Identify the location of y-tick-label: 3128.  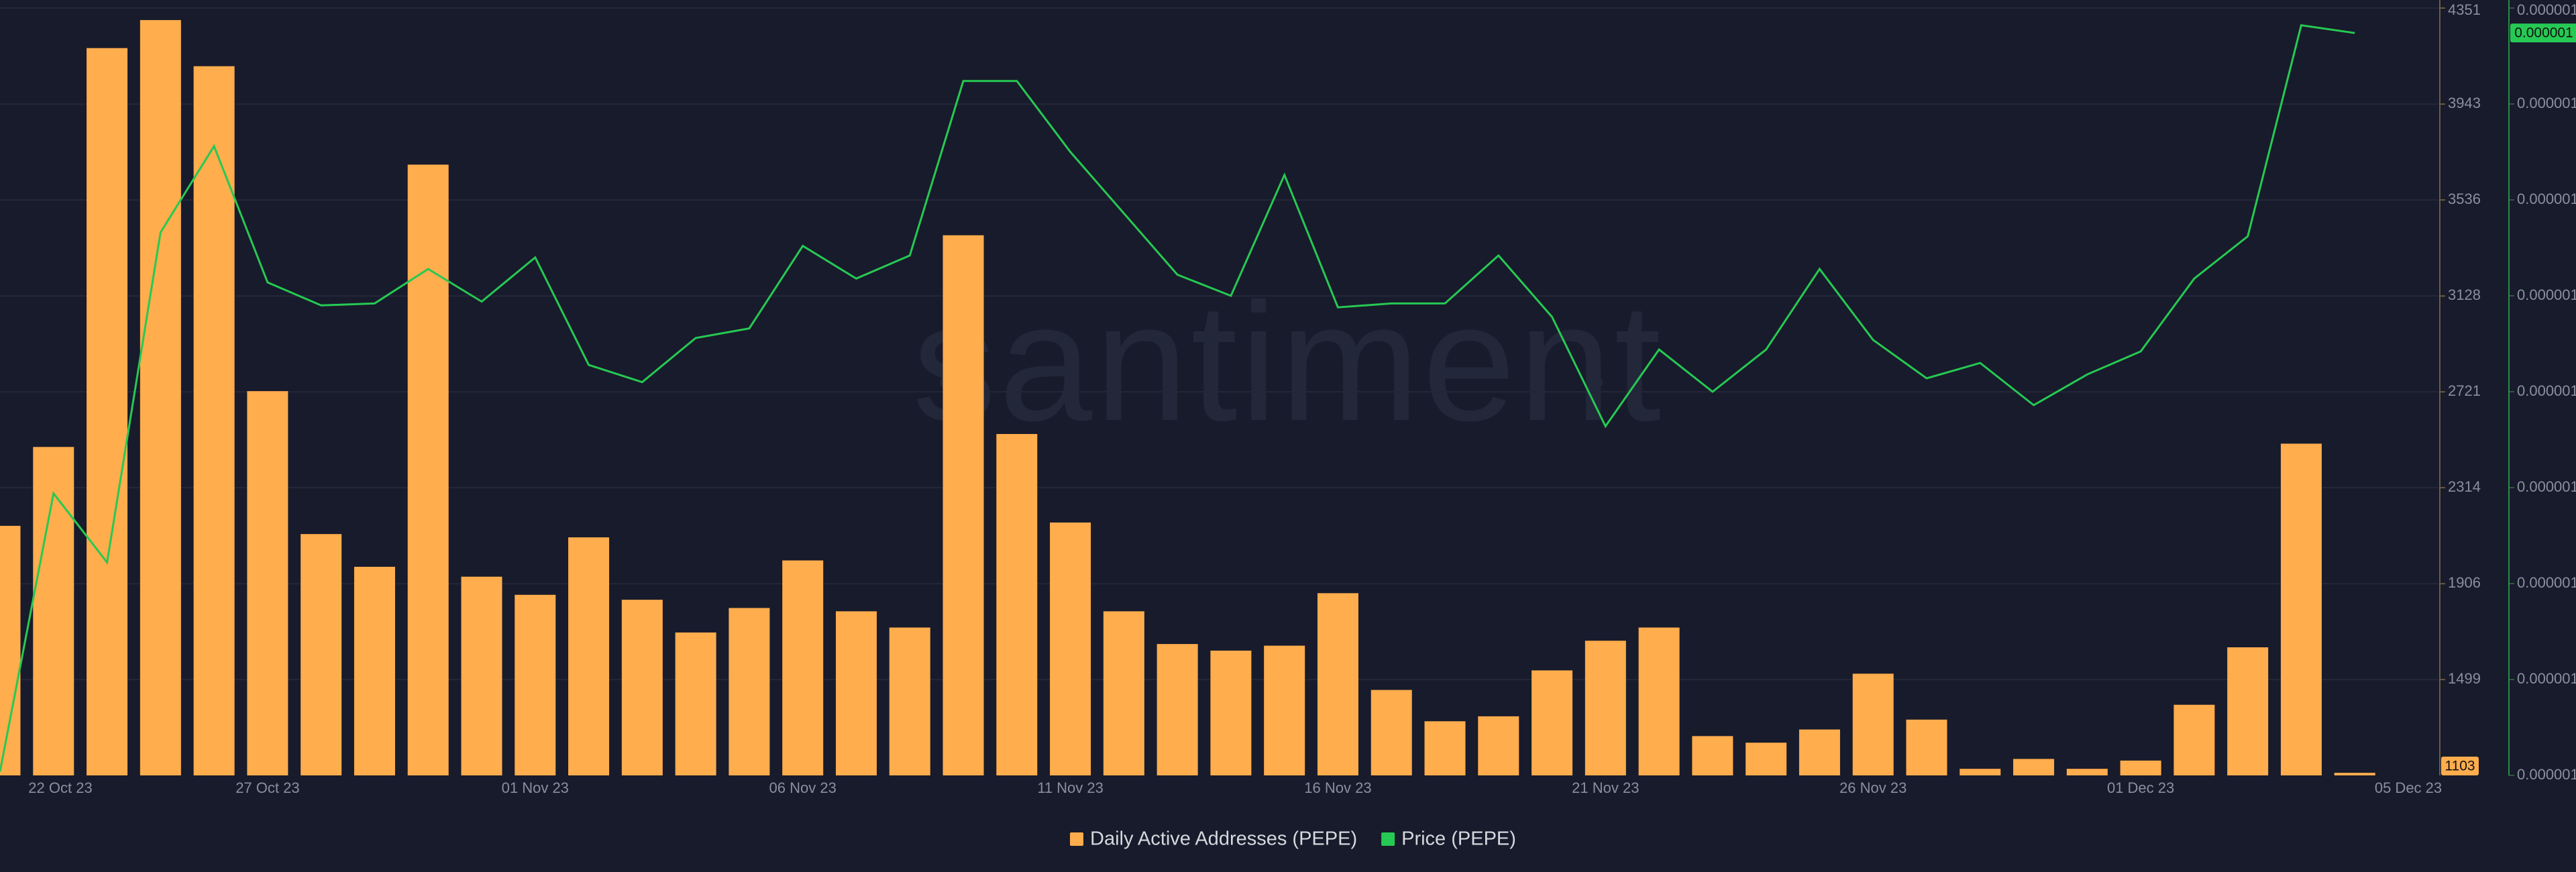
(2464, 295).